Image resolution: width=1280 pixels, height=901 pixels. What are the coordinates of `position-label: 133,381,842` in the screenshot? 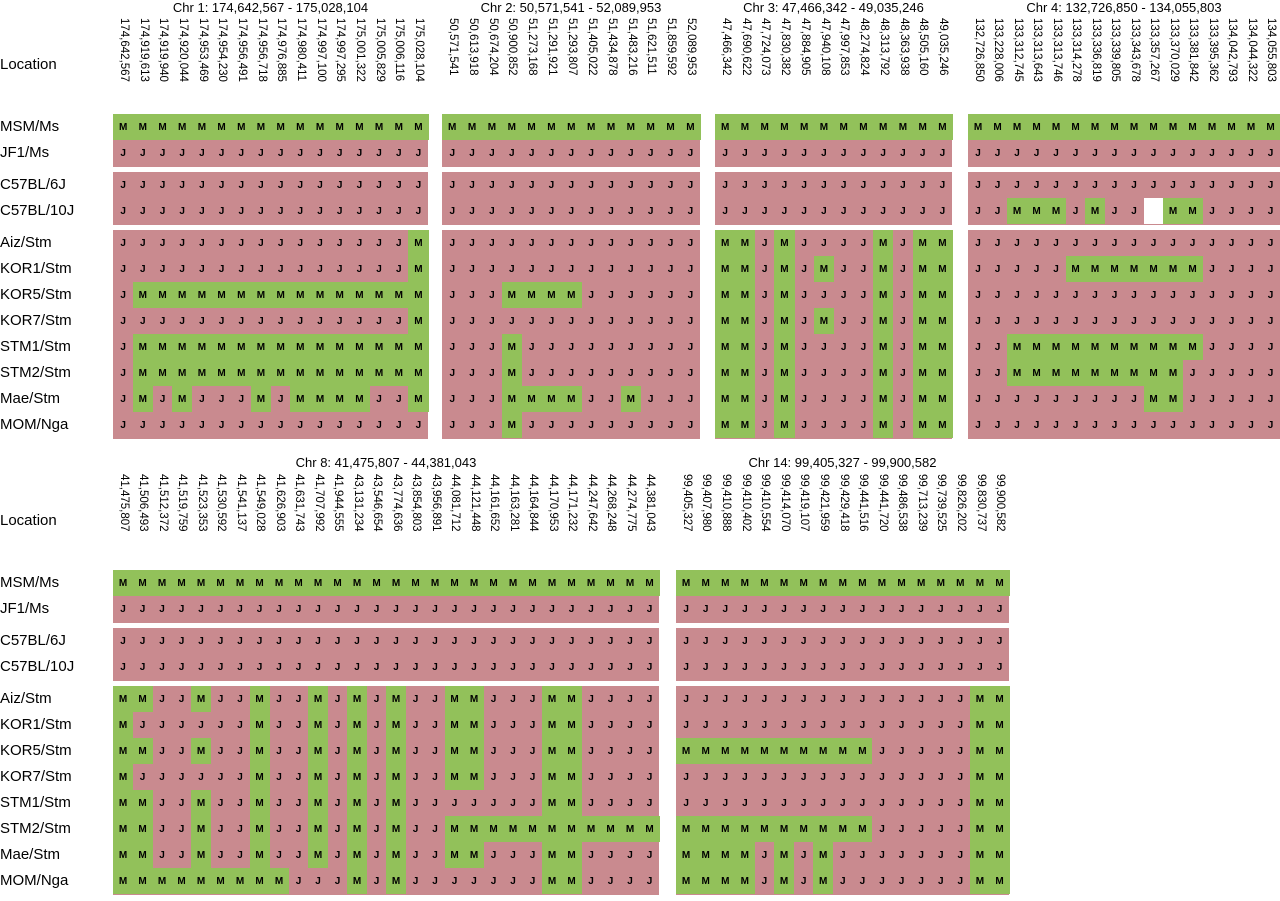 It's located at (1193, 50).